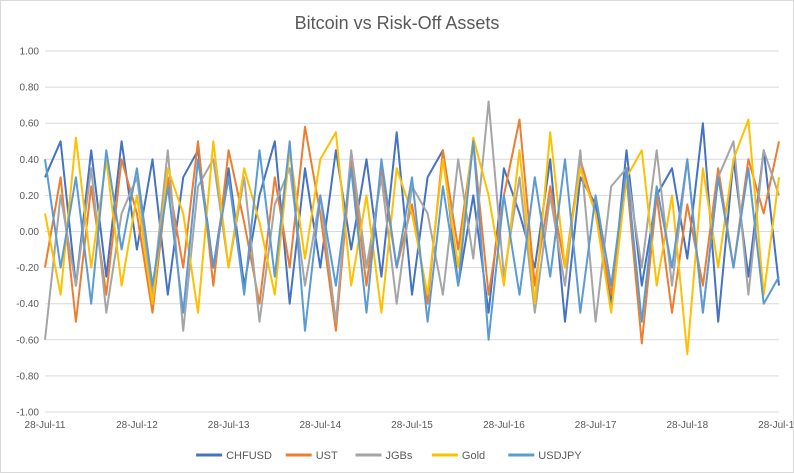  I want to click on y-tick-label: -0.40, so click(27, 304).